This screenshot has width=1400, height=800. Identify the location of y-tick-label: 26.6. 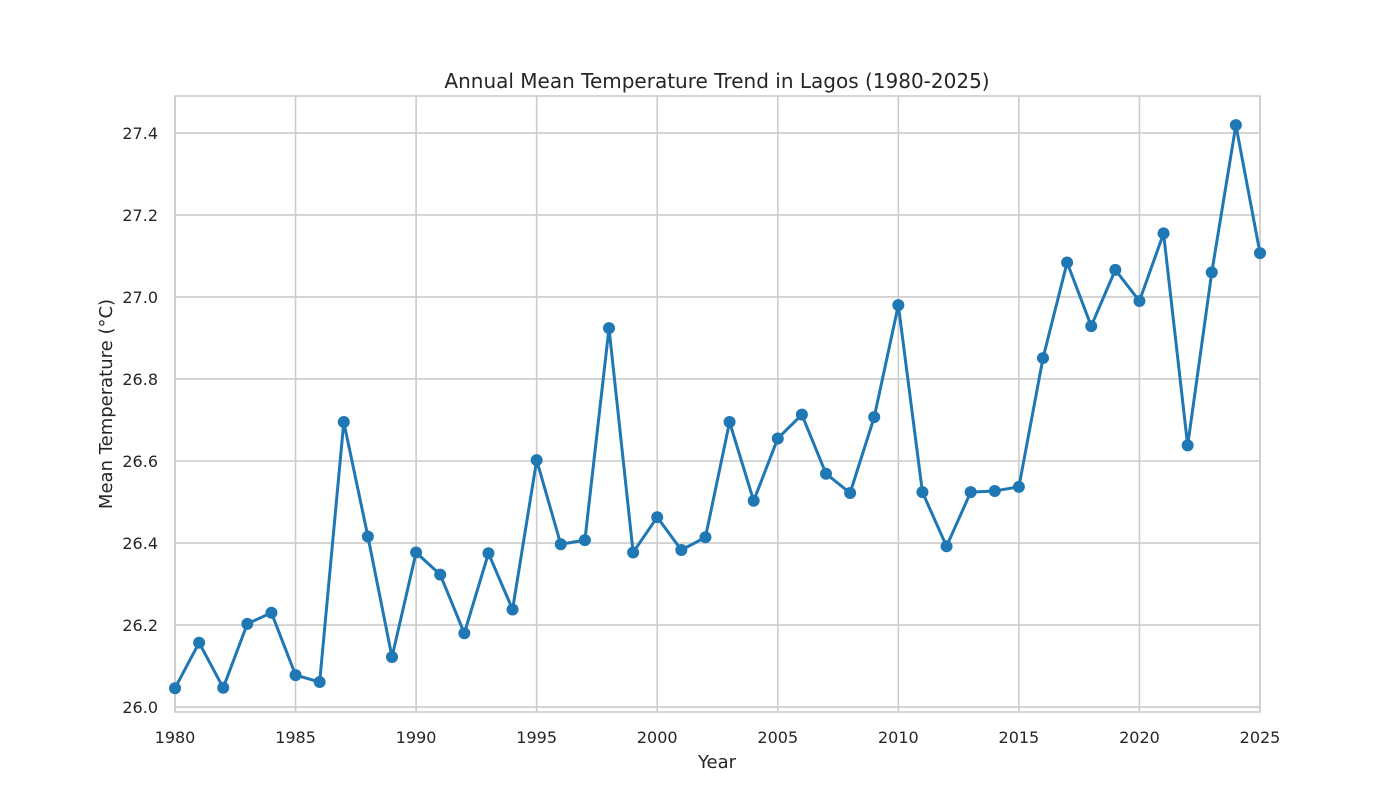
(140, 461).